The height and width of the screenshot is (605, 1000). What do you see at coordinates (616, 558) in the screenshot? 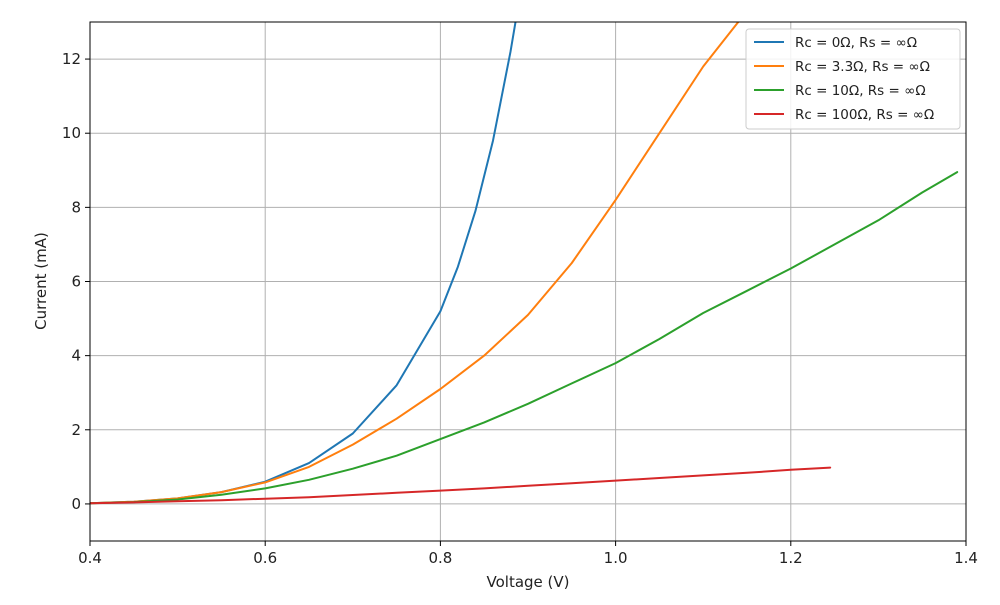
I see `x-tick-label: 1.0` at bounding box center [616, 558].